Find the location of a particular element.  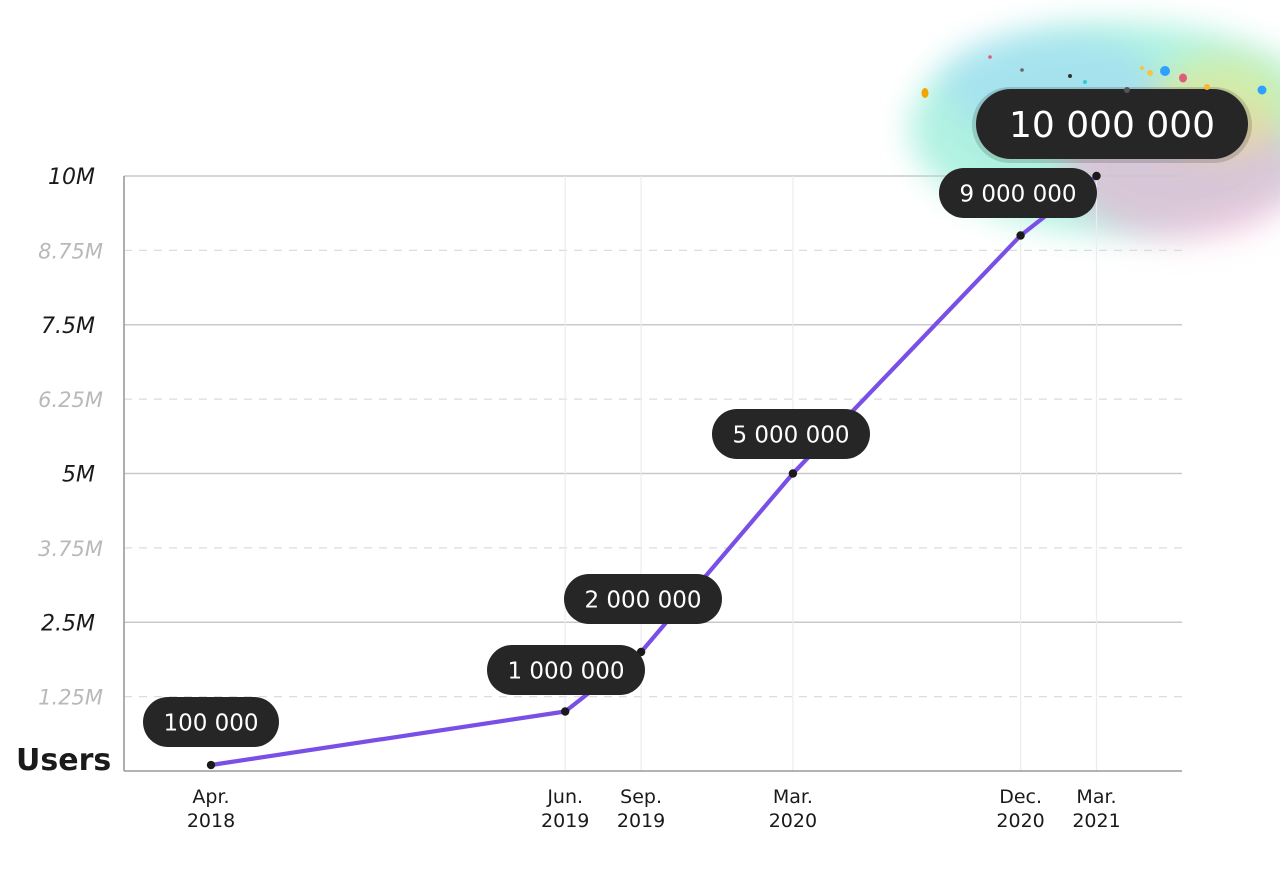

y-tick-label: 8.75M is located at coordinates (70, 251).